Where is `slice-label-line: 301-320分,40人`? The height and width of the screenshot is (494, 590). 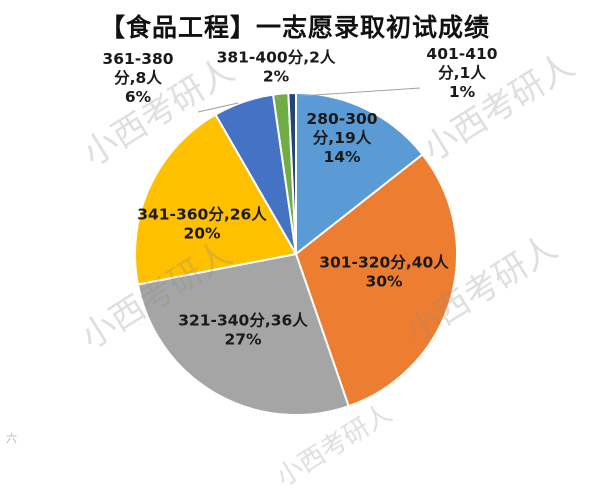
slice-label-line: 301-320分,40人 is located at coordinates (384, 263).